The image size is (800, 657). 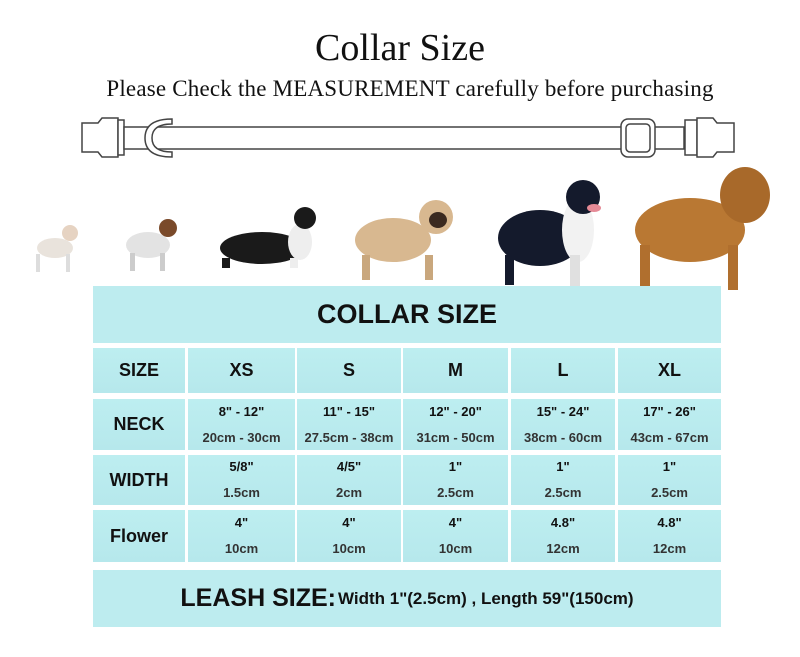 What do you see at coordinates (549, 233) in the screenshot?
I see `australian-shepherd-icon` at bounding box center [549, 233].